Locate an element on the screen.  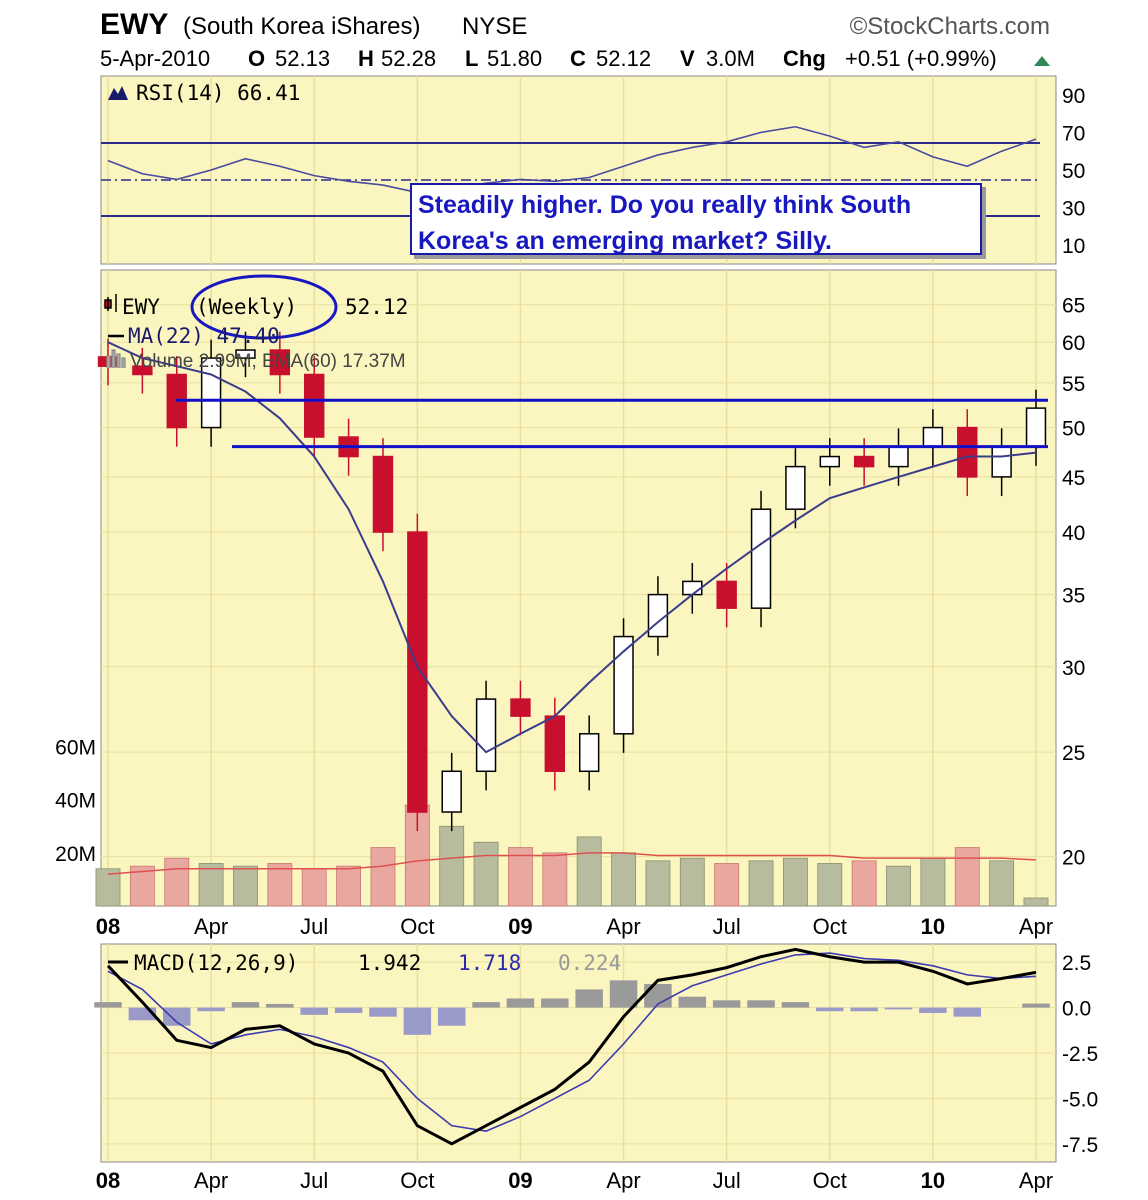
price-legend-symbol: EWY is located at coordinates (141, 307).